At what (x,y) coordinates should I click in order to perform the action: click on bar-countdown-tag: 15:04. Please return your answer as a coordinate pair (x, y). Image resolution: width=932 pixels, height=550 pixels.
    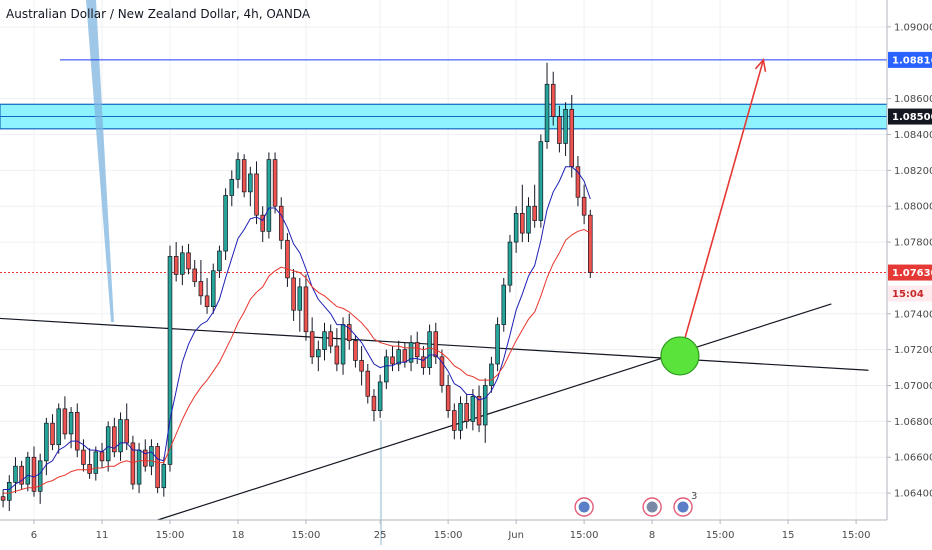
    Looking at the image, I should click on (908, 294).